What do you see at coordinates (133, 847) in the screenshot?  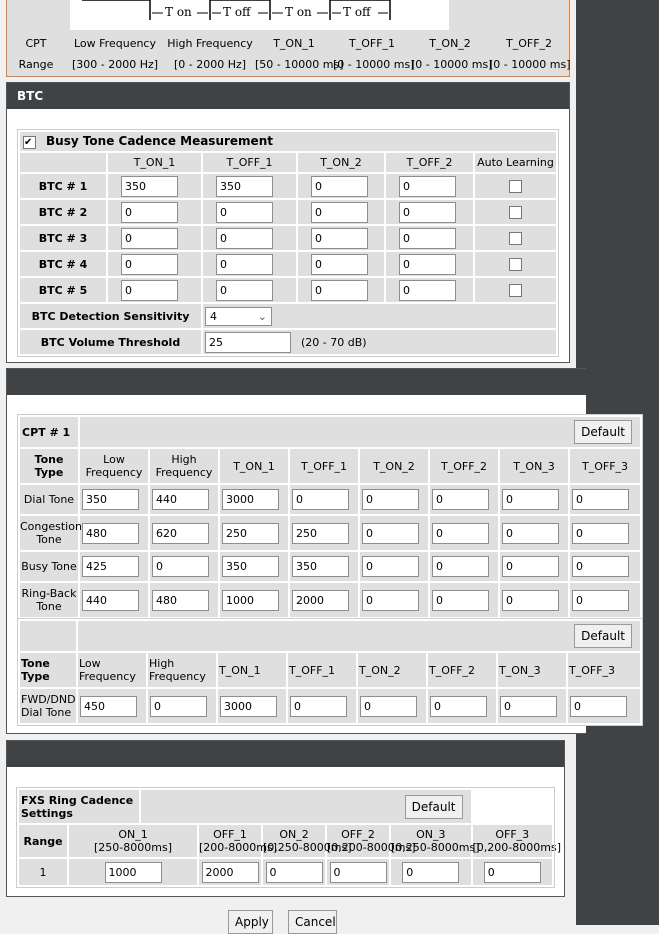 I see `column-range: [250-8000ms]` at bounding box center [133, 847].